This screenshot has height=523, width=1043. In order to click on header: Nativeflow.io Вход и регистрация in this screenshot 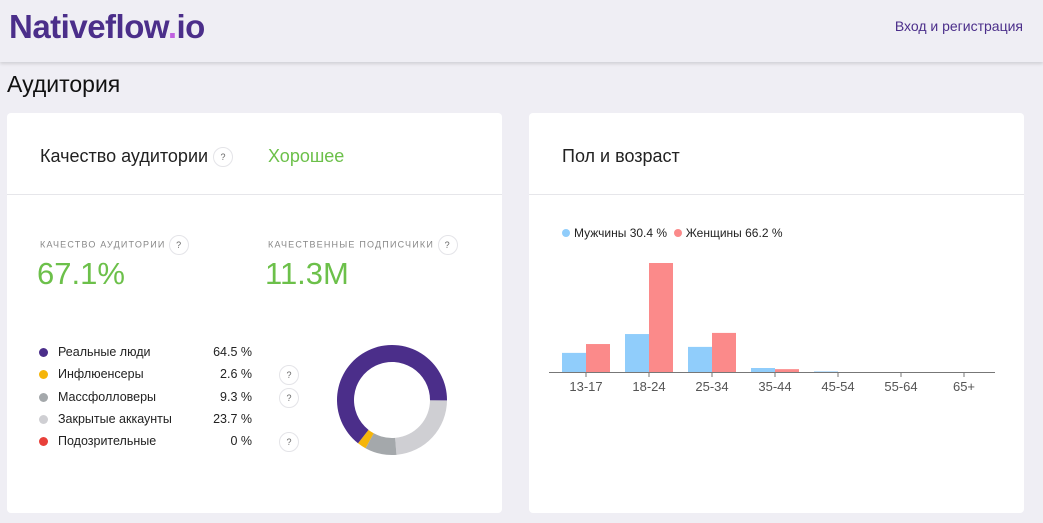, I will do `click(521, 31)`.